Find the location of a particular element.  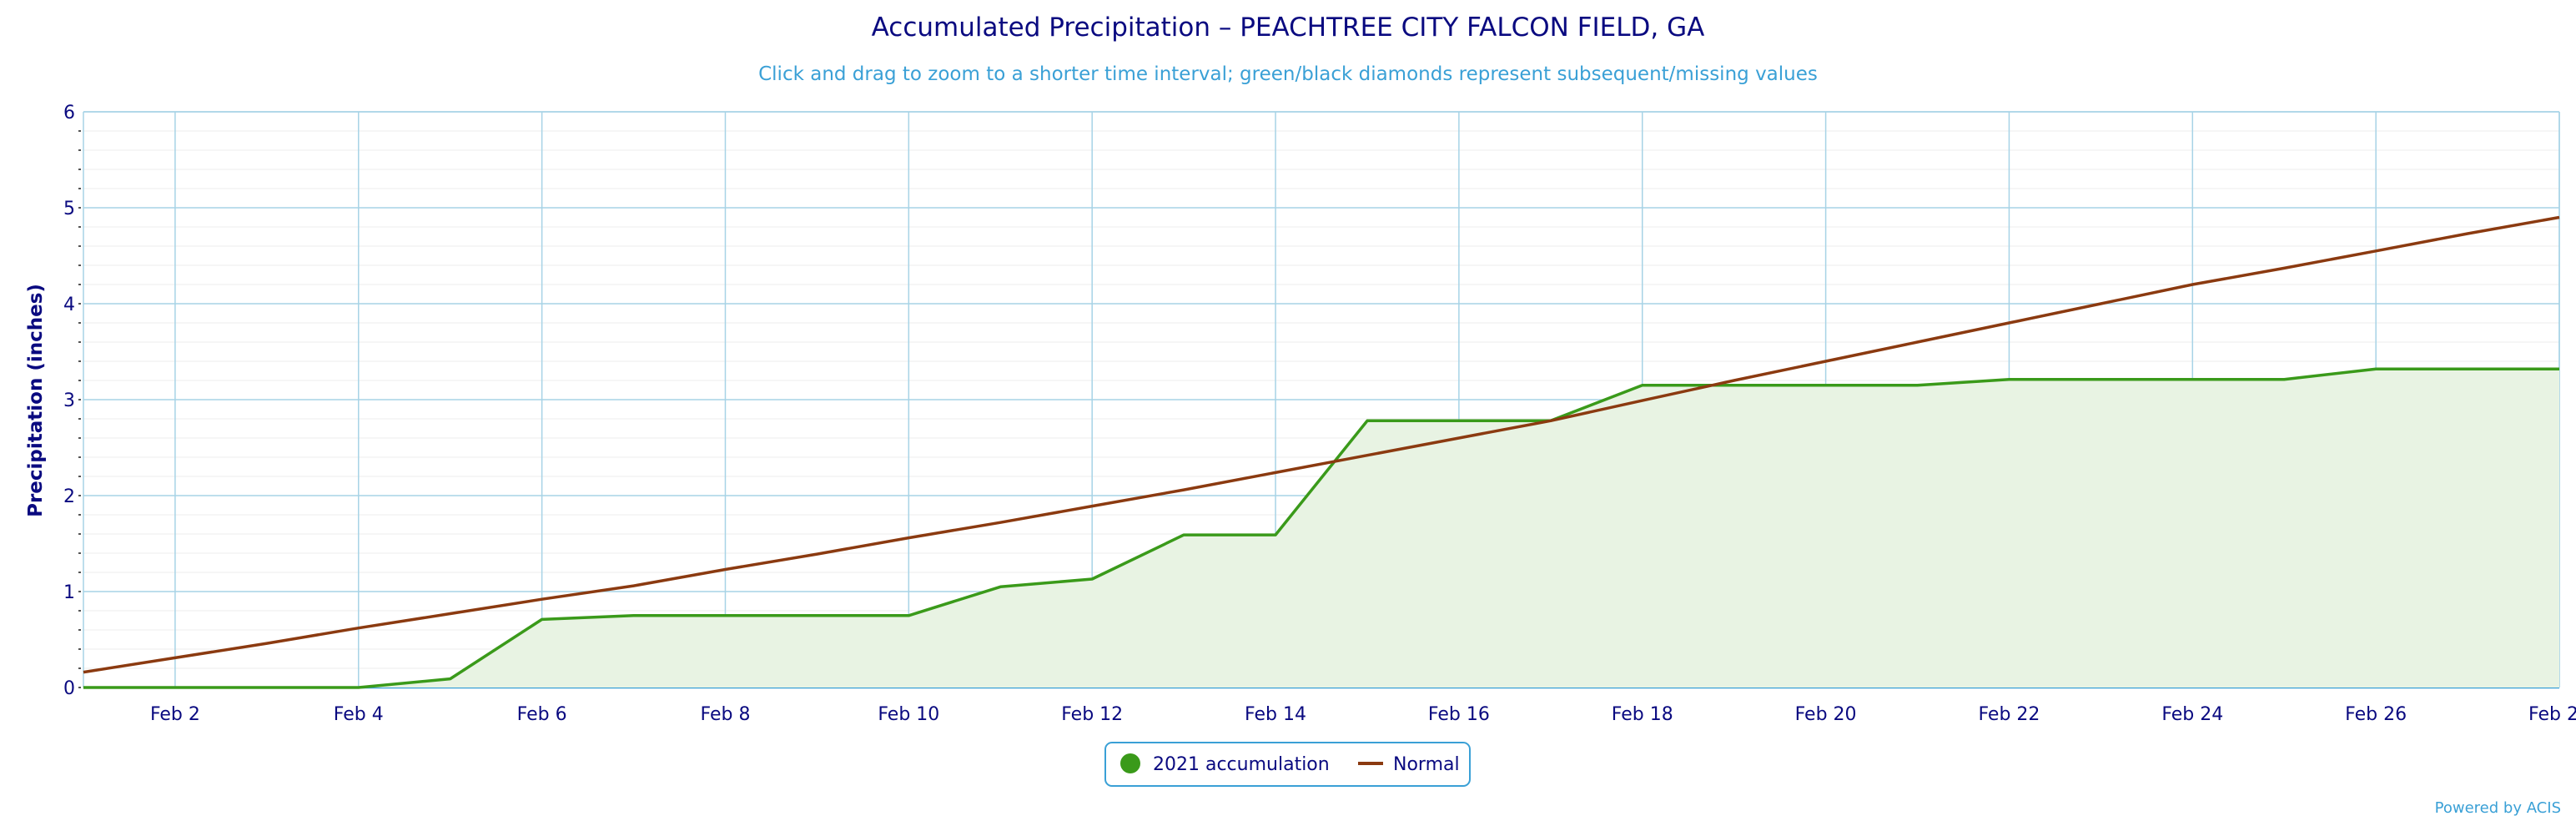

y-tick-label: 2 is located at coordinates (69, 496).